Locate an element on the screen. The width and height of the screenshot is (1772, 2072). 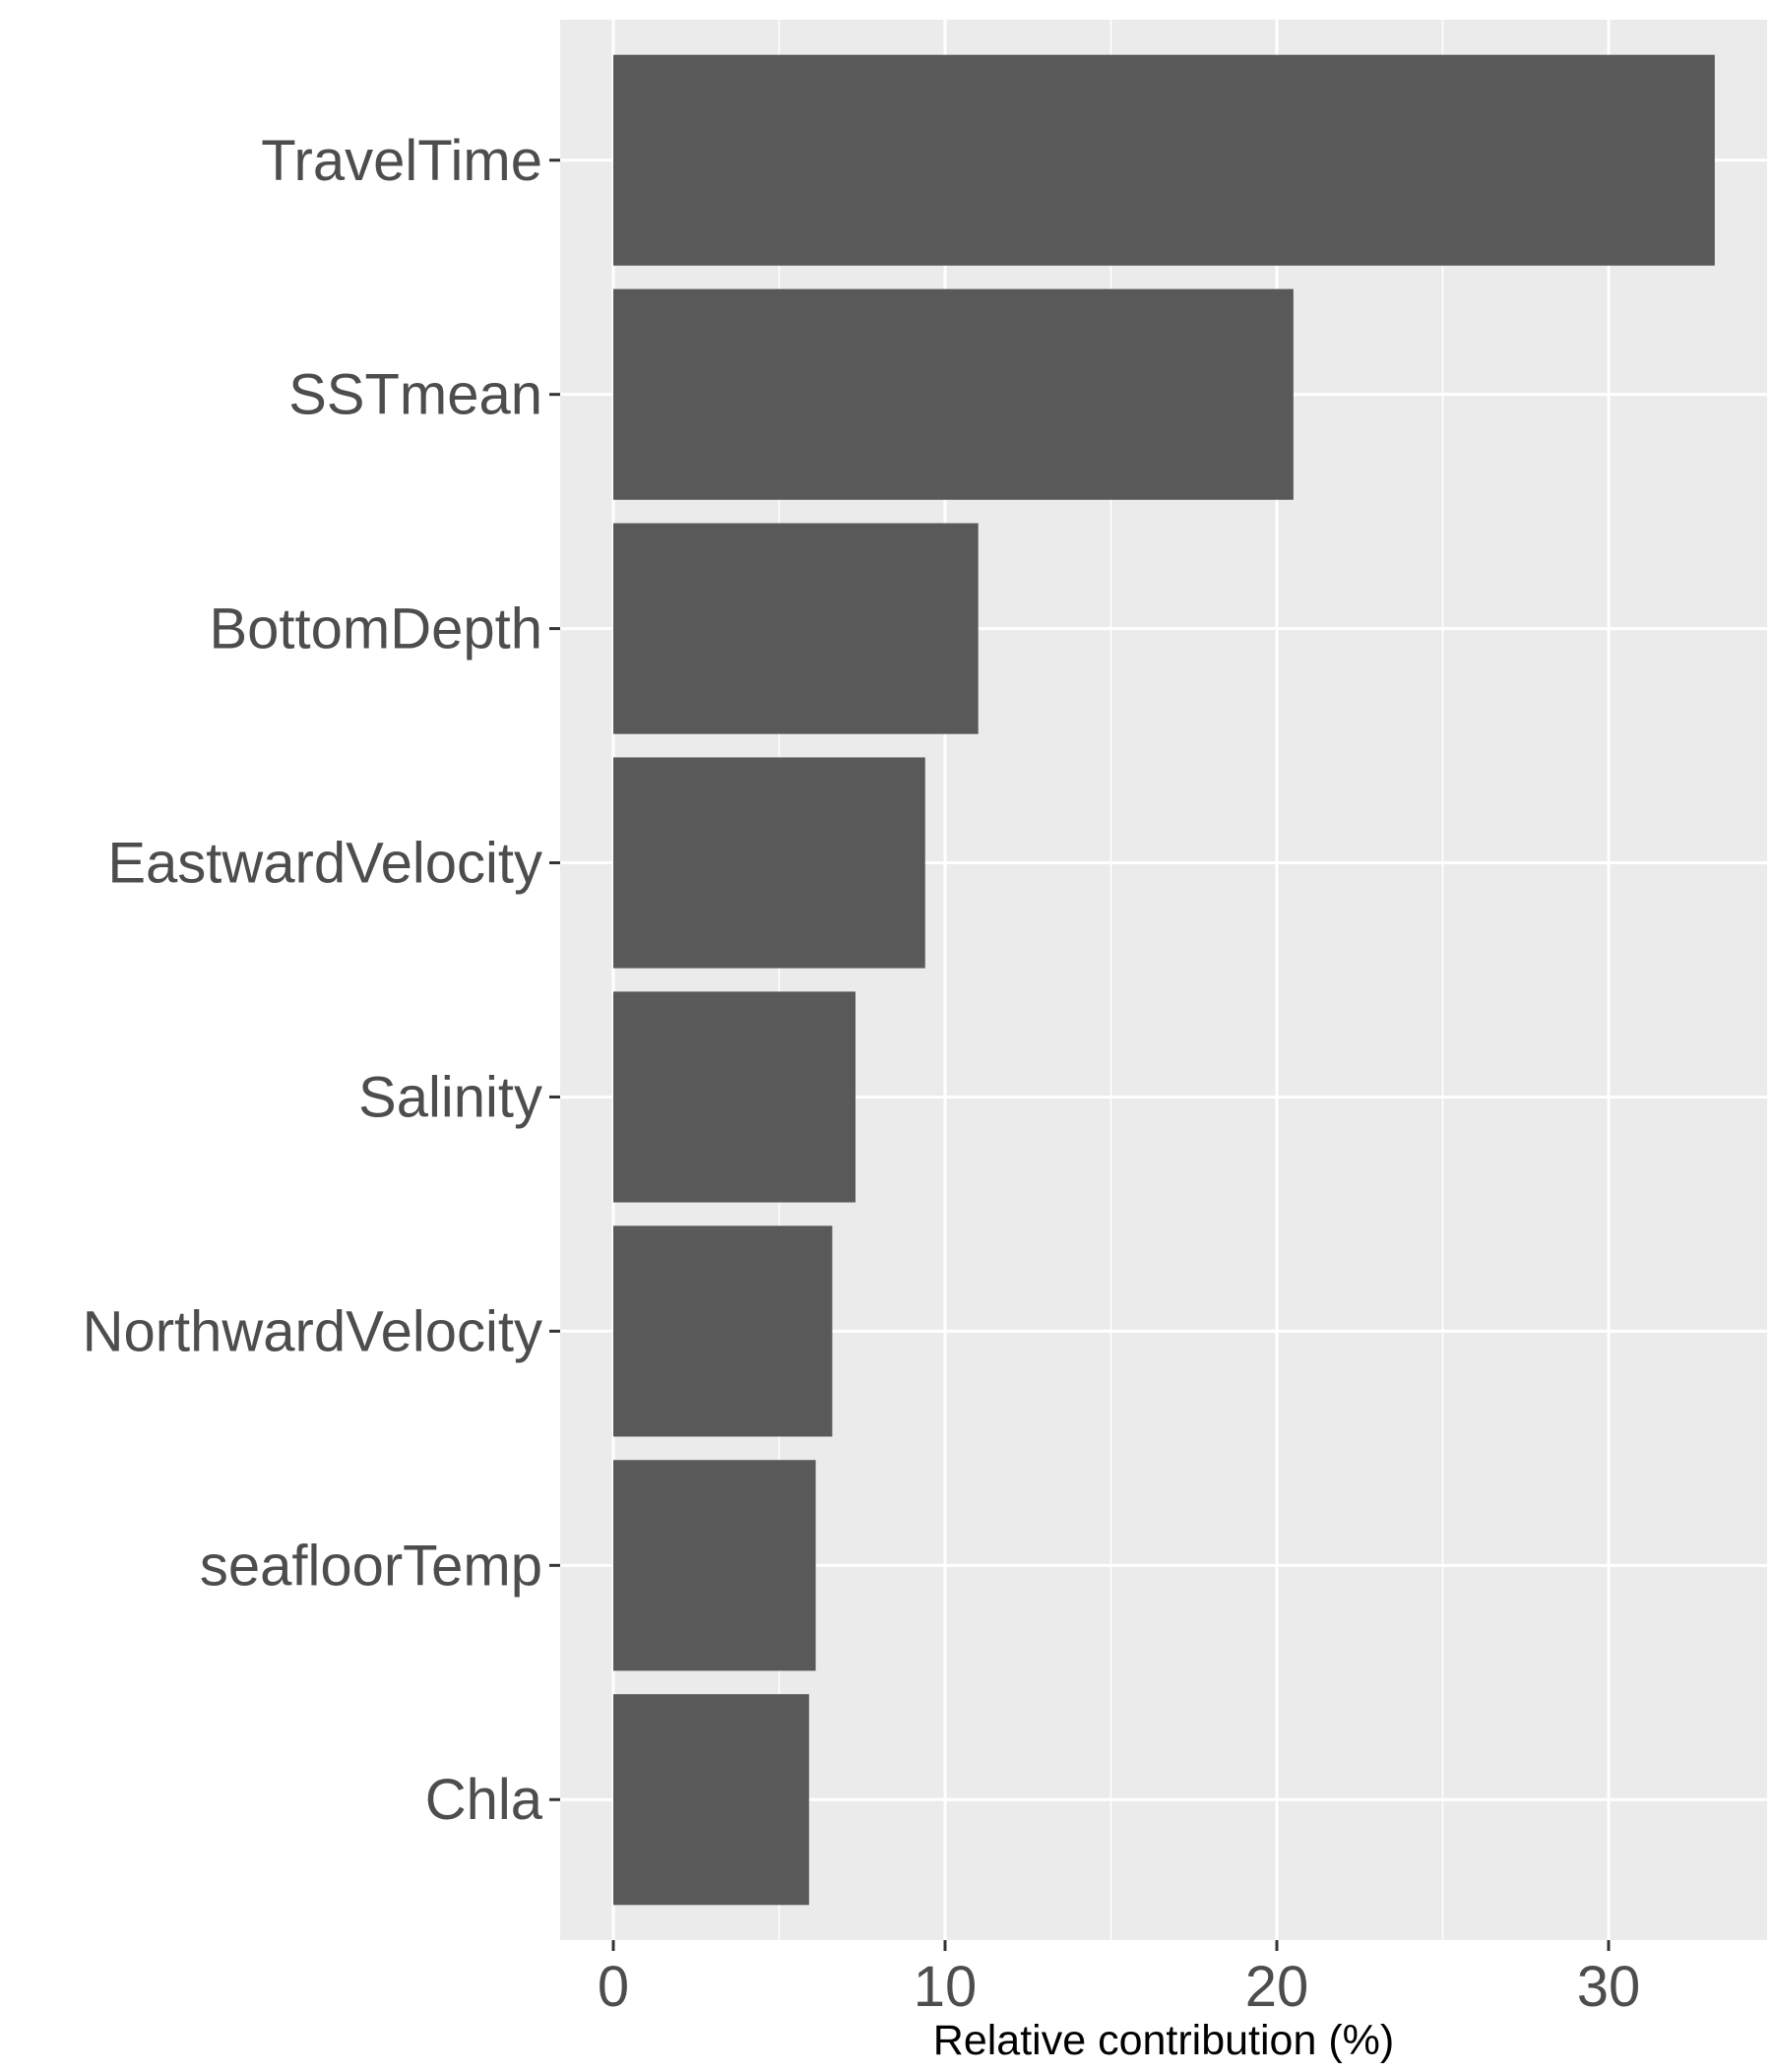
y-tick-label: SSTmean is located at coordinates (415, 395).